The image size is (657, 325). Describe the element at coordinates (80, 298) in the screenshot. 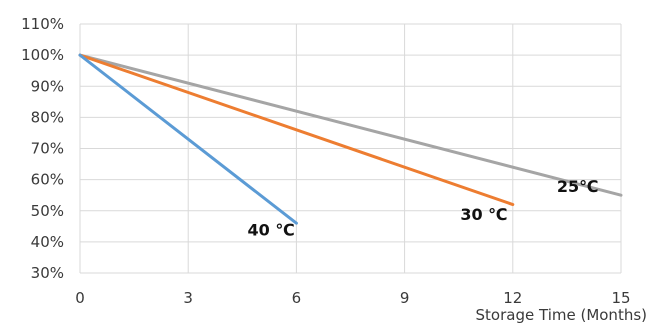

I see `x-tick-label-0: 0` at that location.